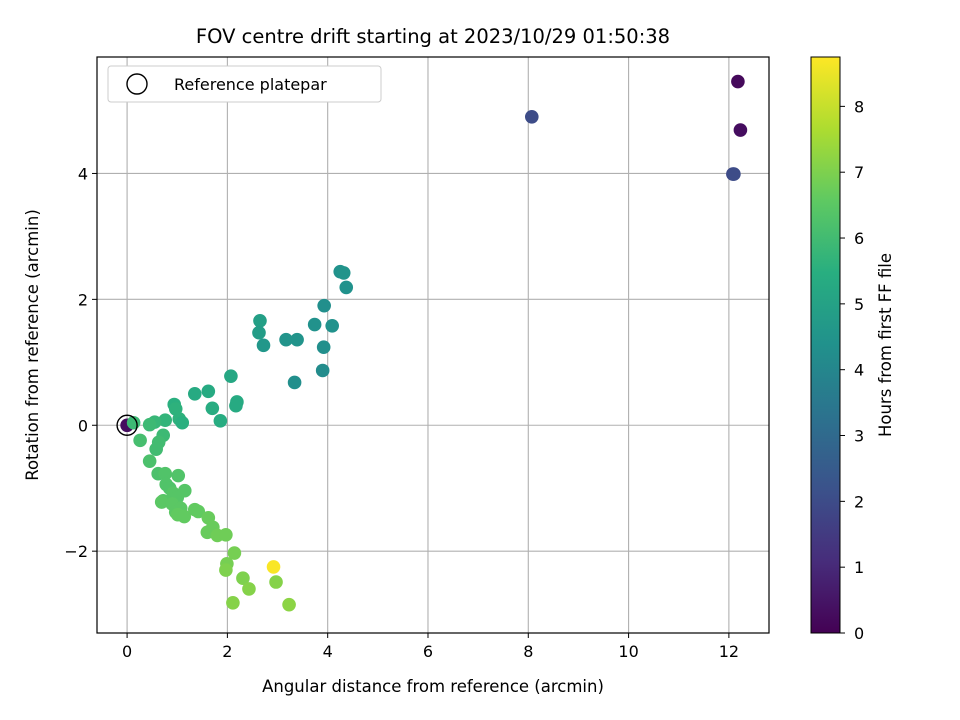 The image size is (960, 720). I want to click on colorbar-tick-label: 6, so click(859, 238).